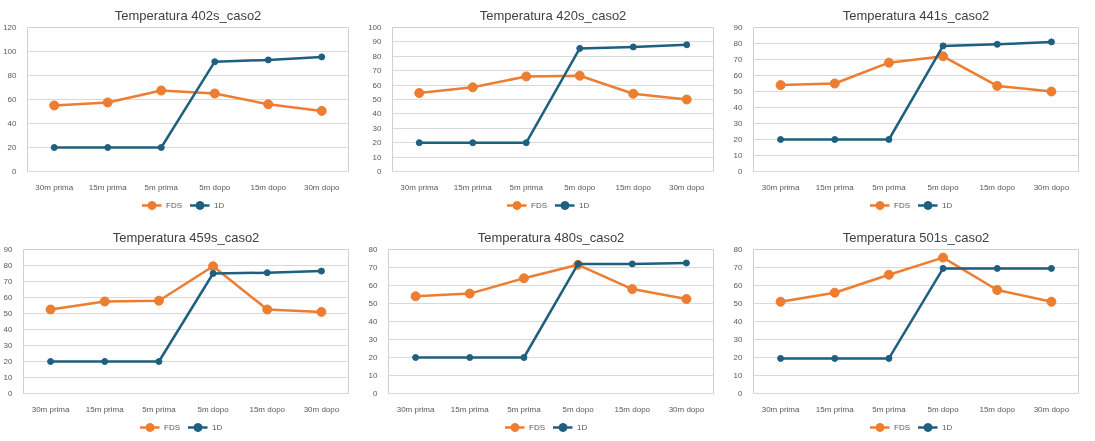 This screenshot has width=1095, height=441. What do you see at coordinates (10, 27) in the screenshot?
I see `y-tick-label: 120` at bounding box center [10, 27].